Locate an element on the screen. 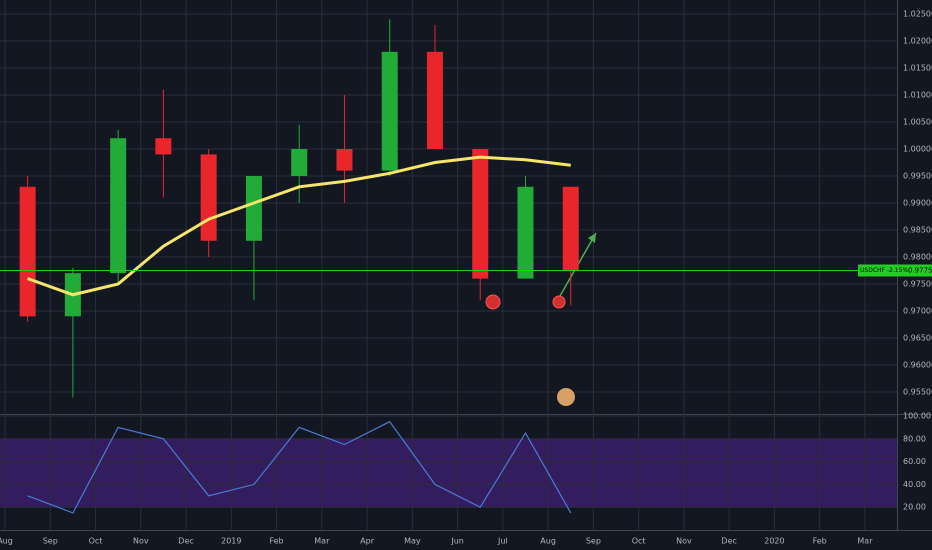 The width and height of the screenshot is (932, 550). y2-tick-label: 80.00 is located at coordinates (914, 438).